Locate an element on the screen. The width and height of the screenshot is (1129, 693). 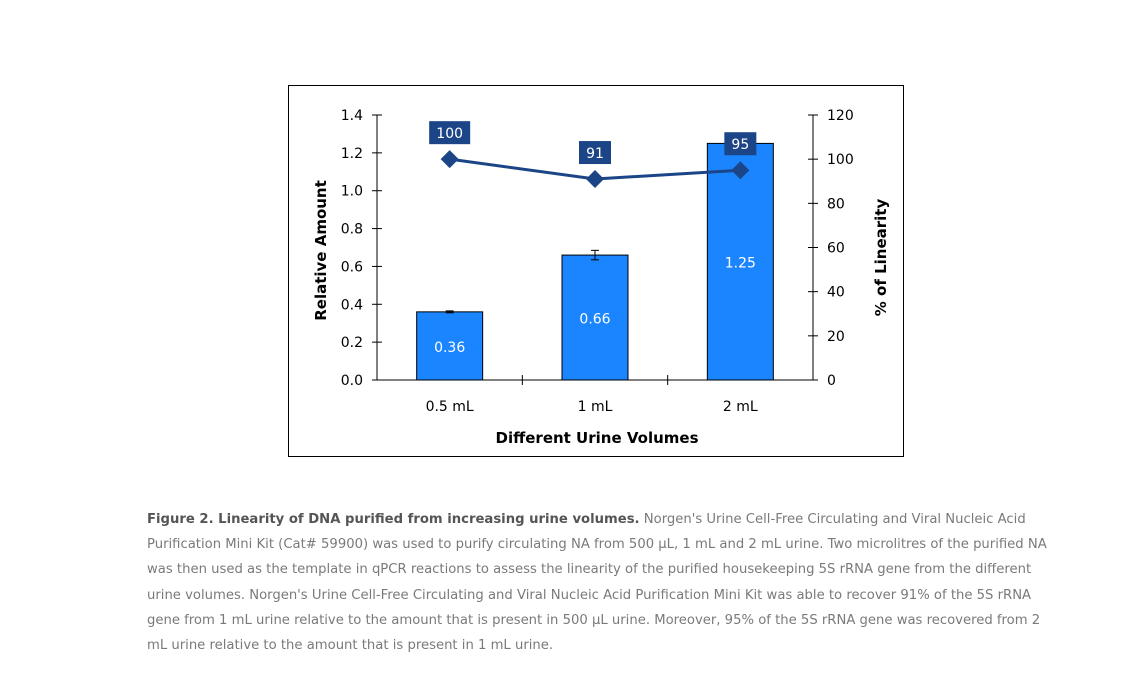
y-tick-label-right: 20 is located at coordinates (836, 337).